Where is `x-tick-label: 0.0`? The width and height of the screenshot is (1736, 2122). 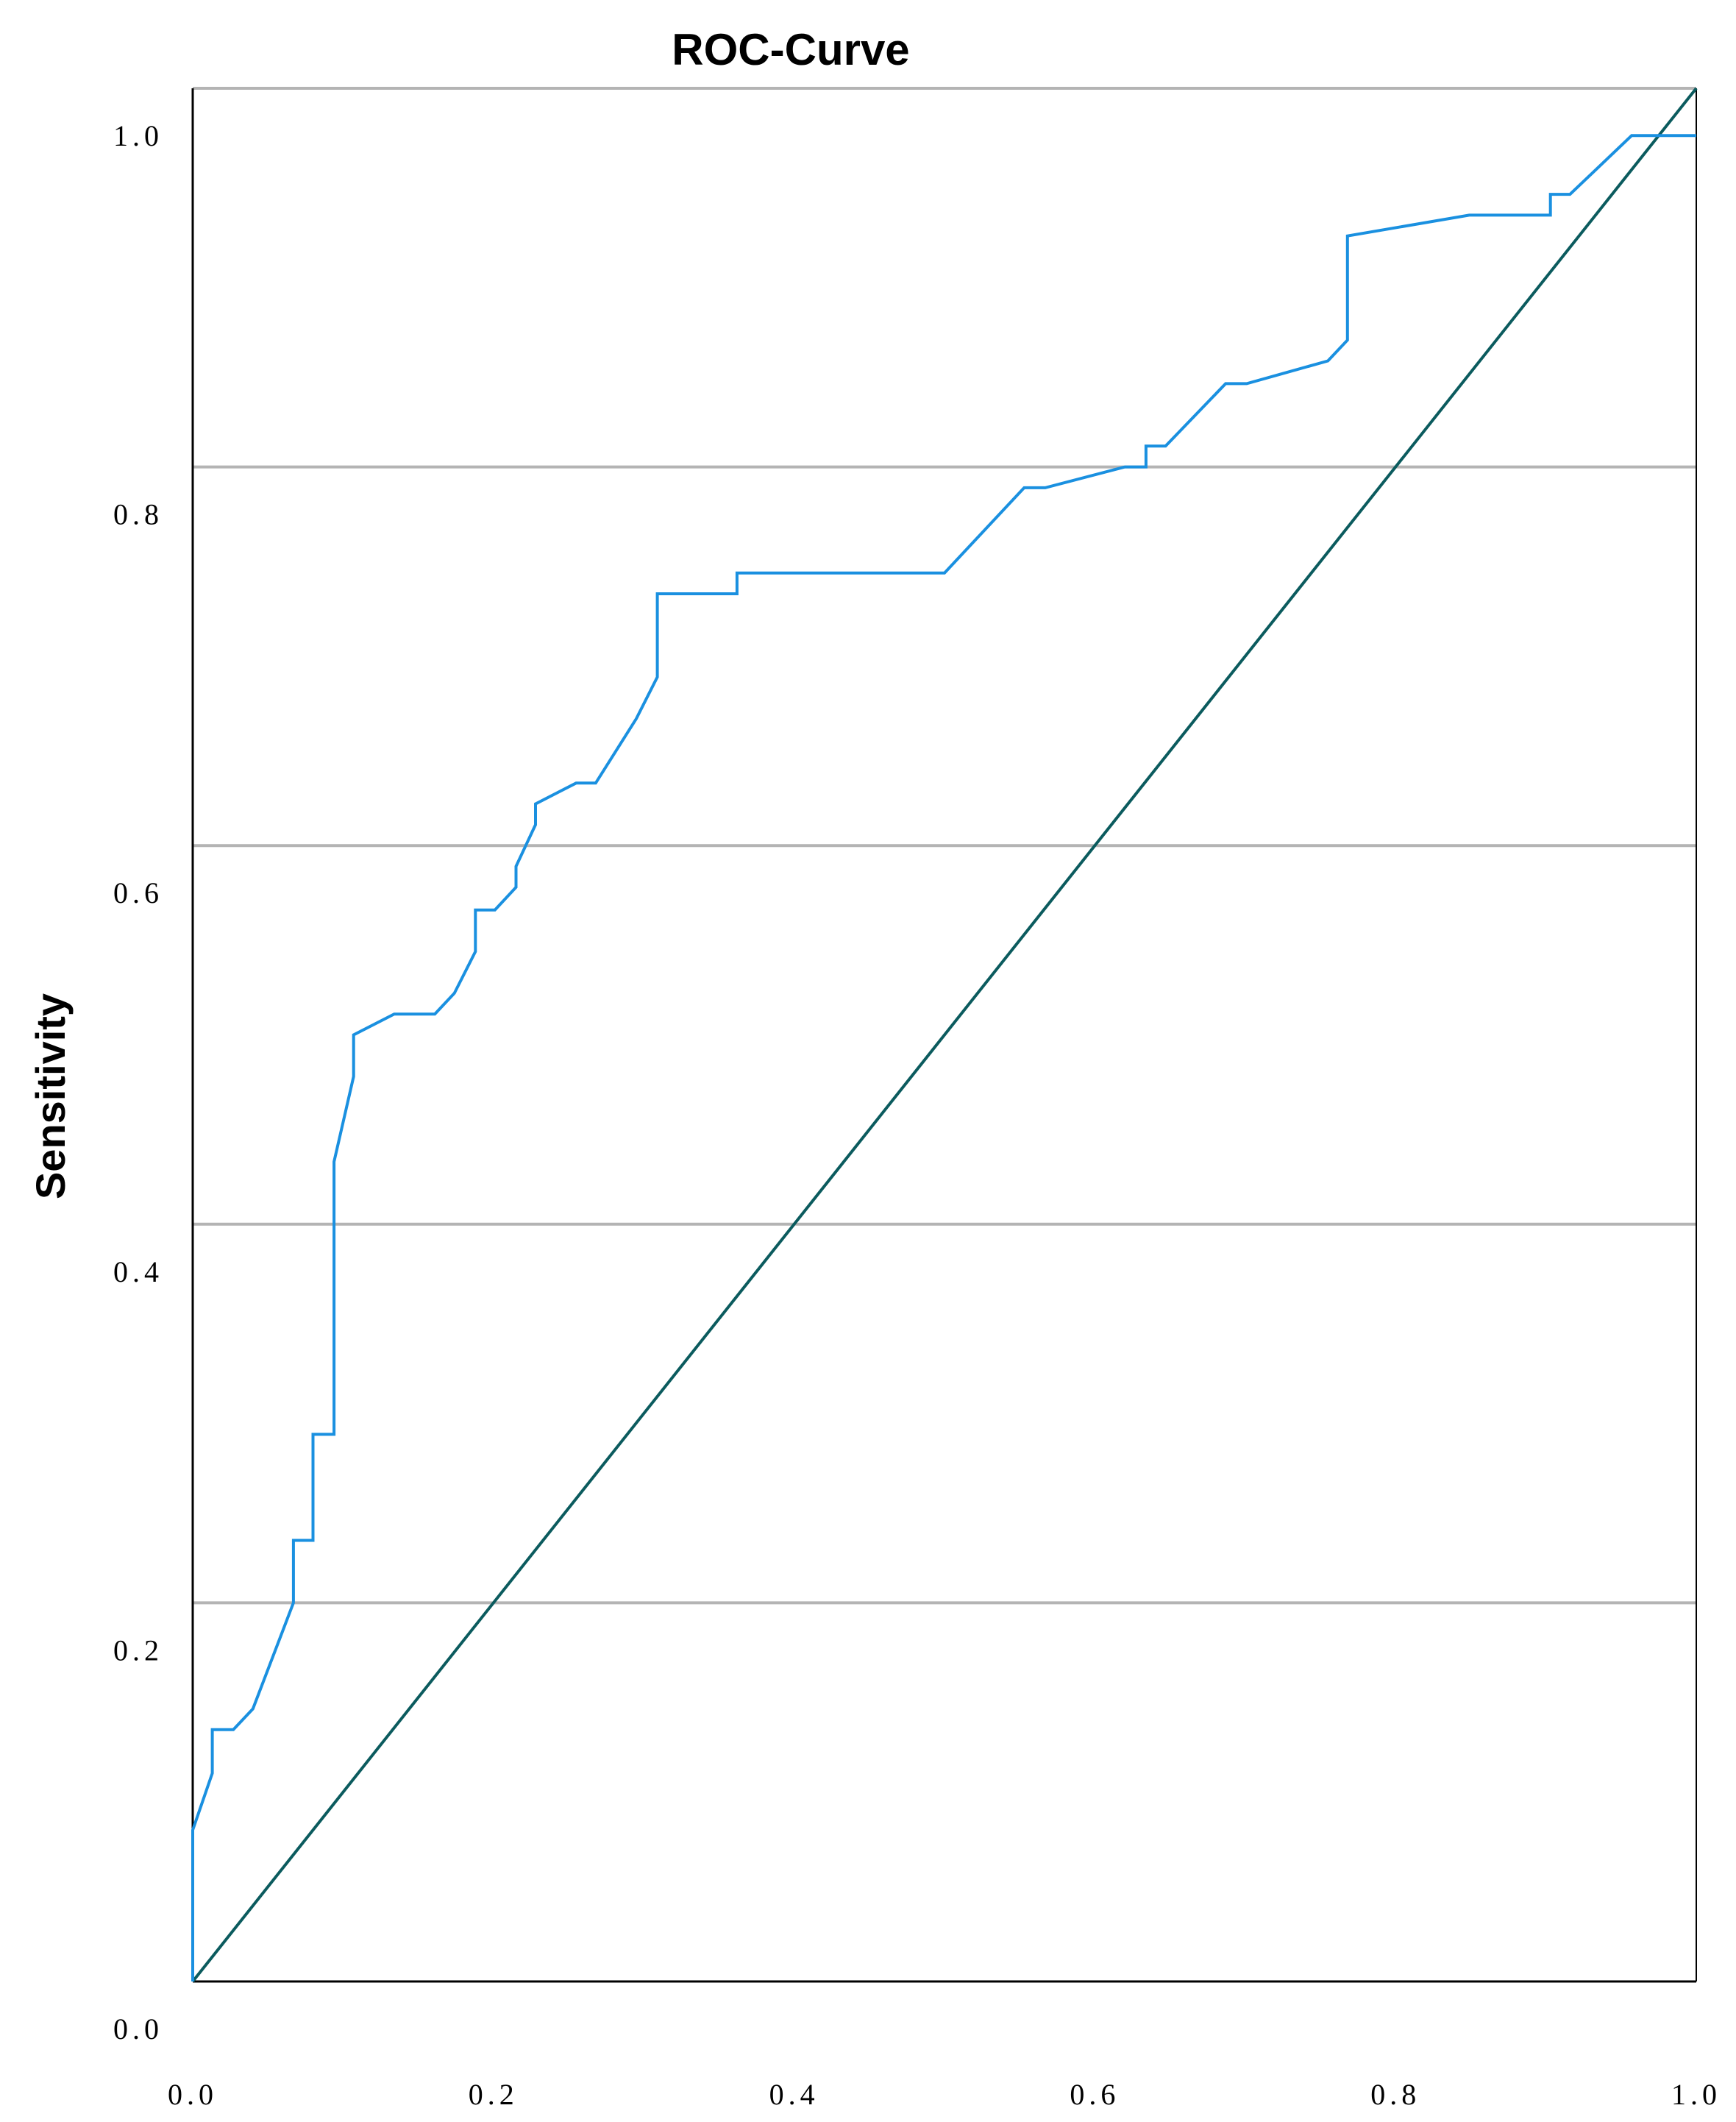
x-tick-label: 0.0 is located at coordinates (193, 2094).